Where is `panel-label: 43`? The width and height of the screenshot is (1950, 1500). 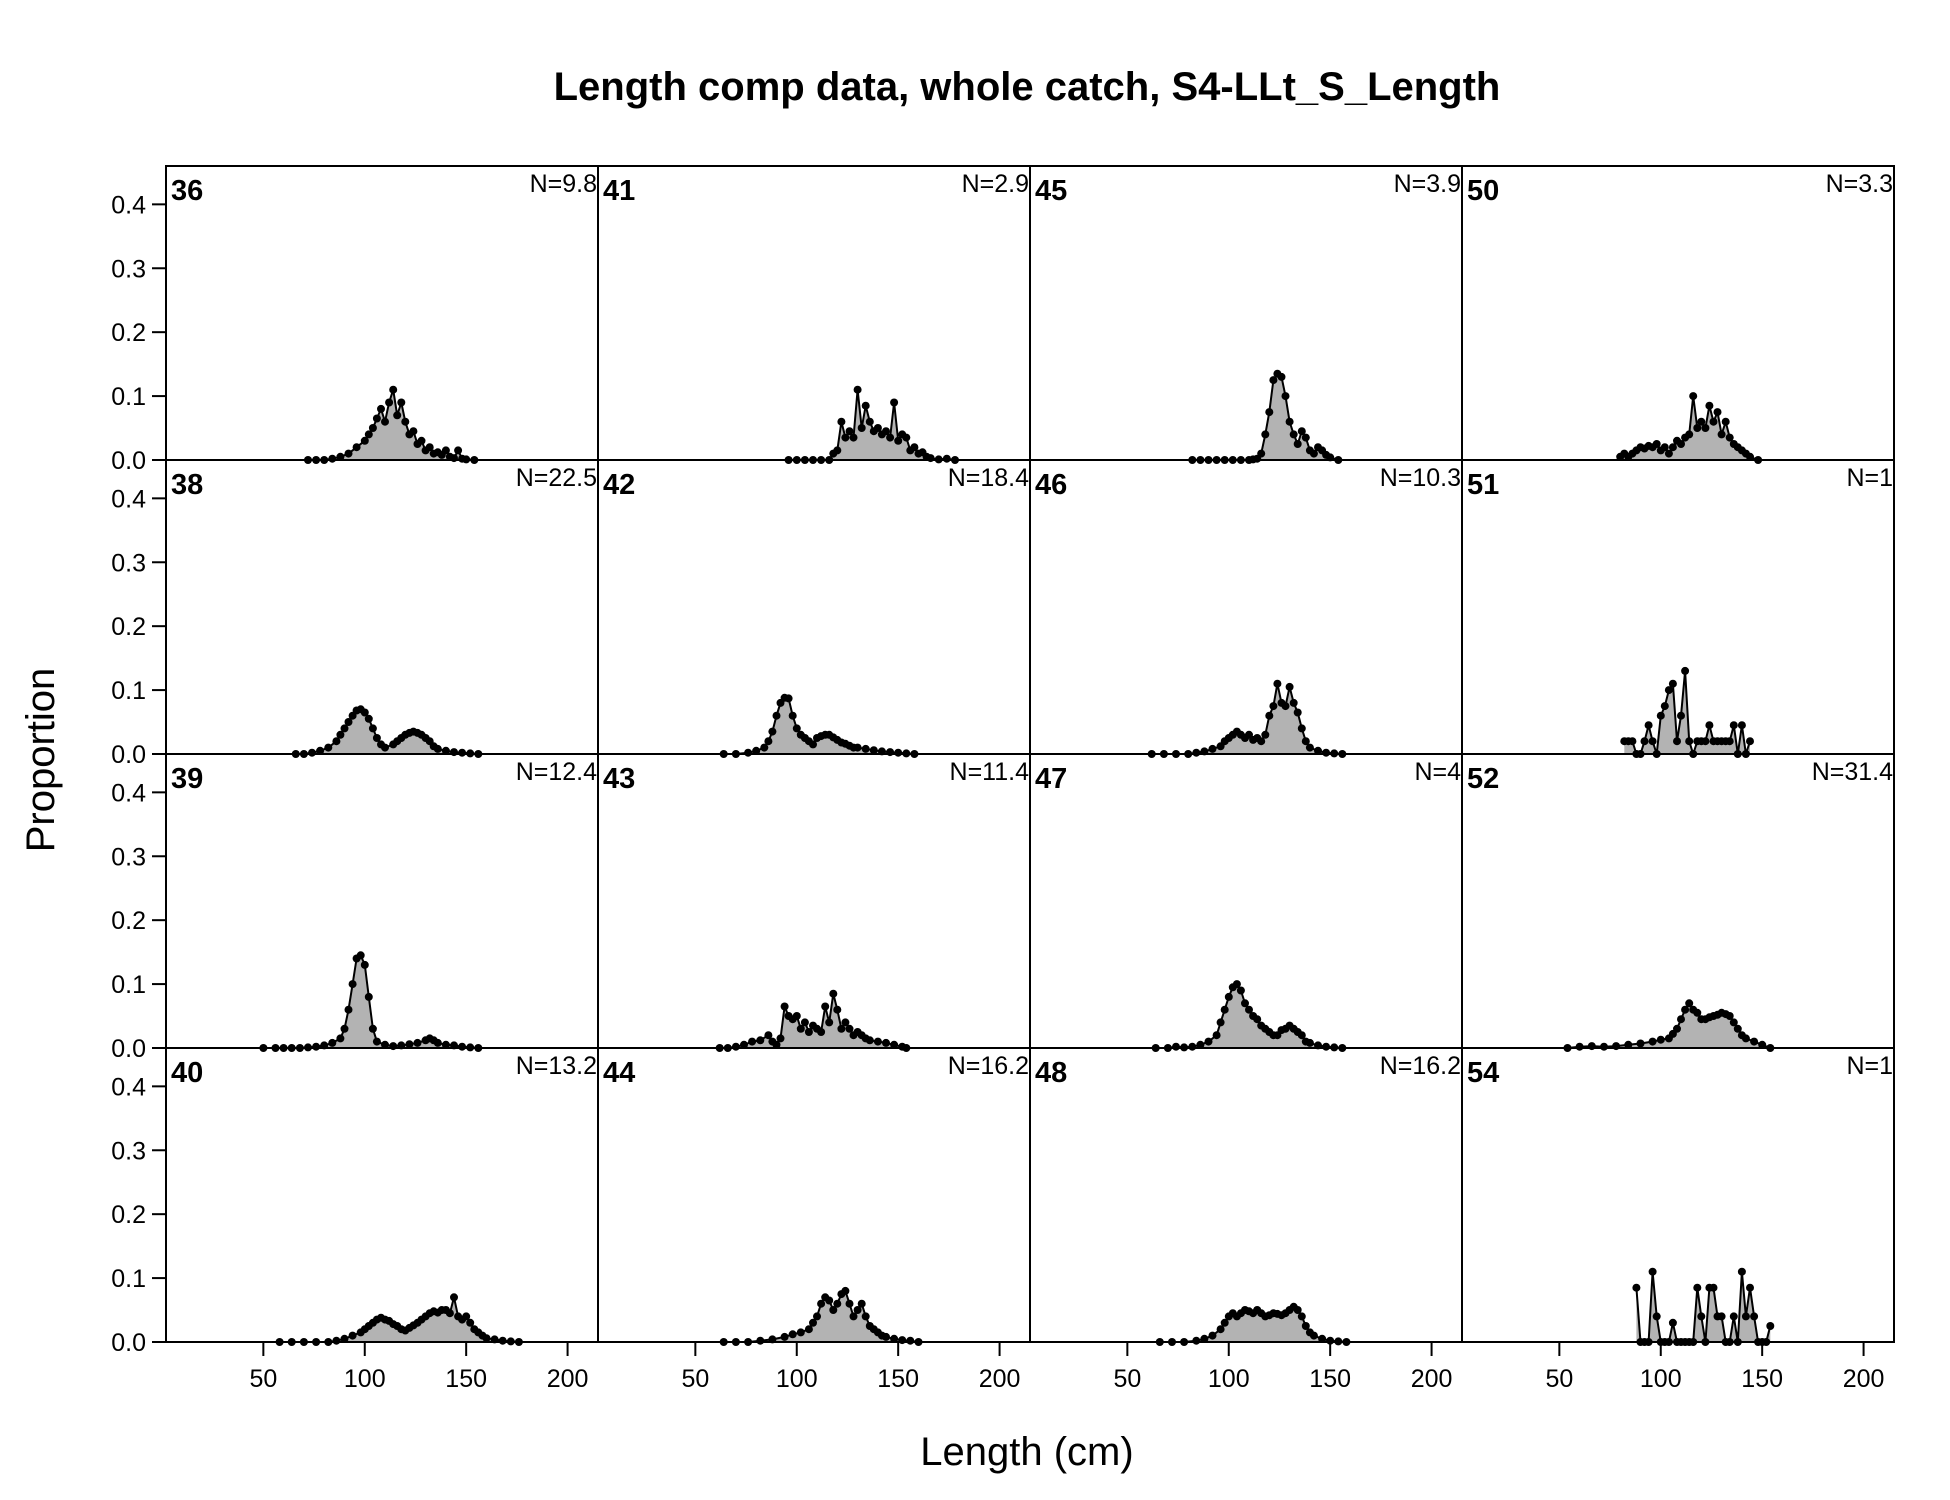
panel-label: 43 is located at coordinates (619, 779).